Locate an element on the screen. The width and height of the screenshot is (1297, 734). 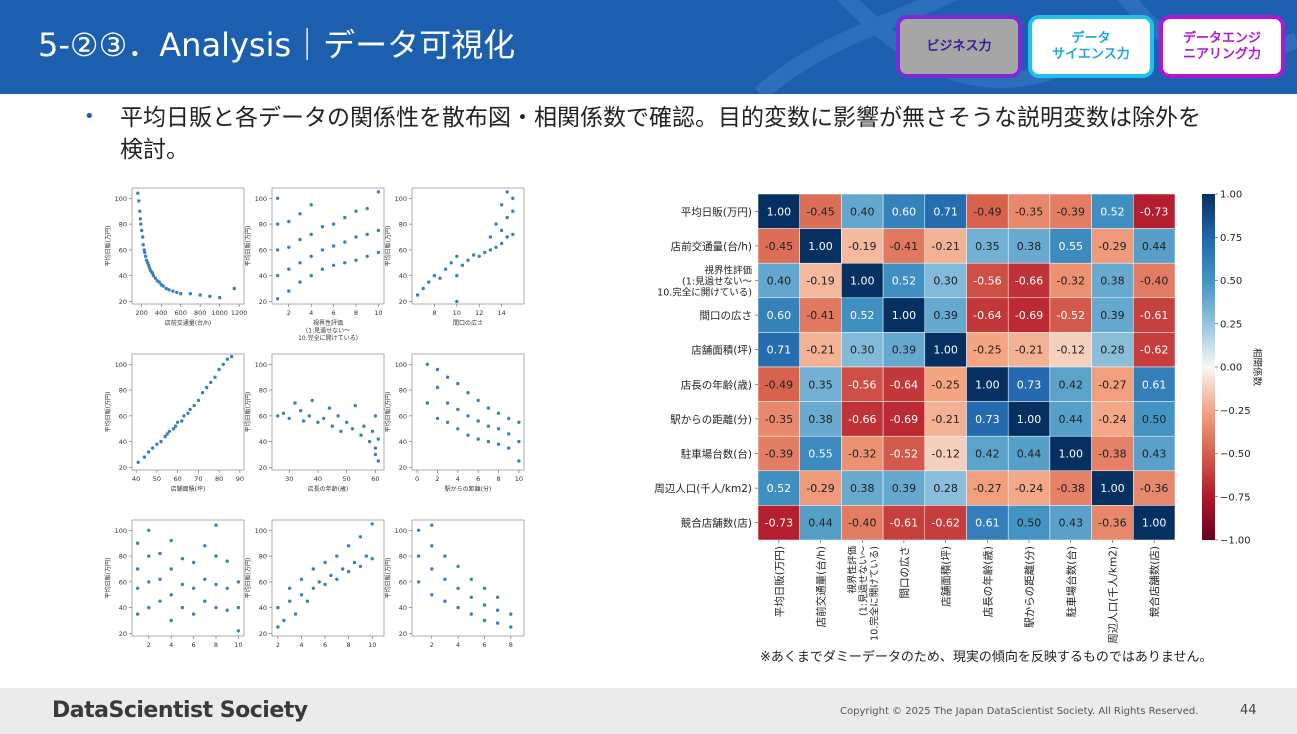
heatmap-value-label: 0.38 is located at coordinates (1029, 246).